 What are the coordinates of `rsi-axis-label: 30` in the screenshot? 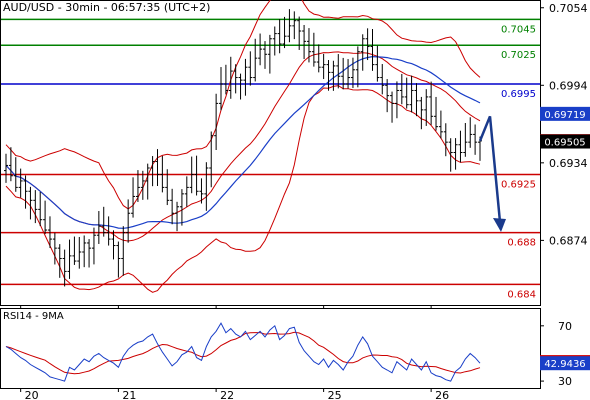 It's located at (565, 381).